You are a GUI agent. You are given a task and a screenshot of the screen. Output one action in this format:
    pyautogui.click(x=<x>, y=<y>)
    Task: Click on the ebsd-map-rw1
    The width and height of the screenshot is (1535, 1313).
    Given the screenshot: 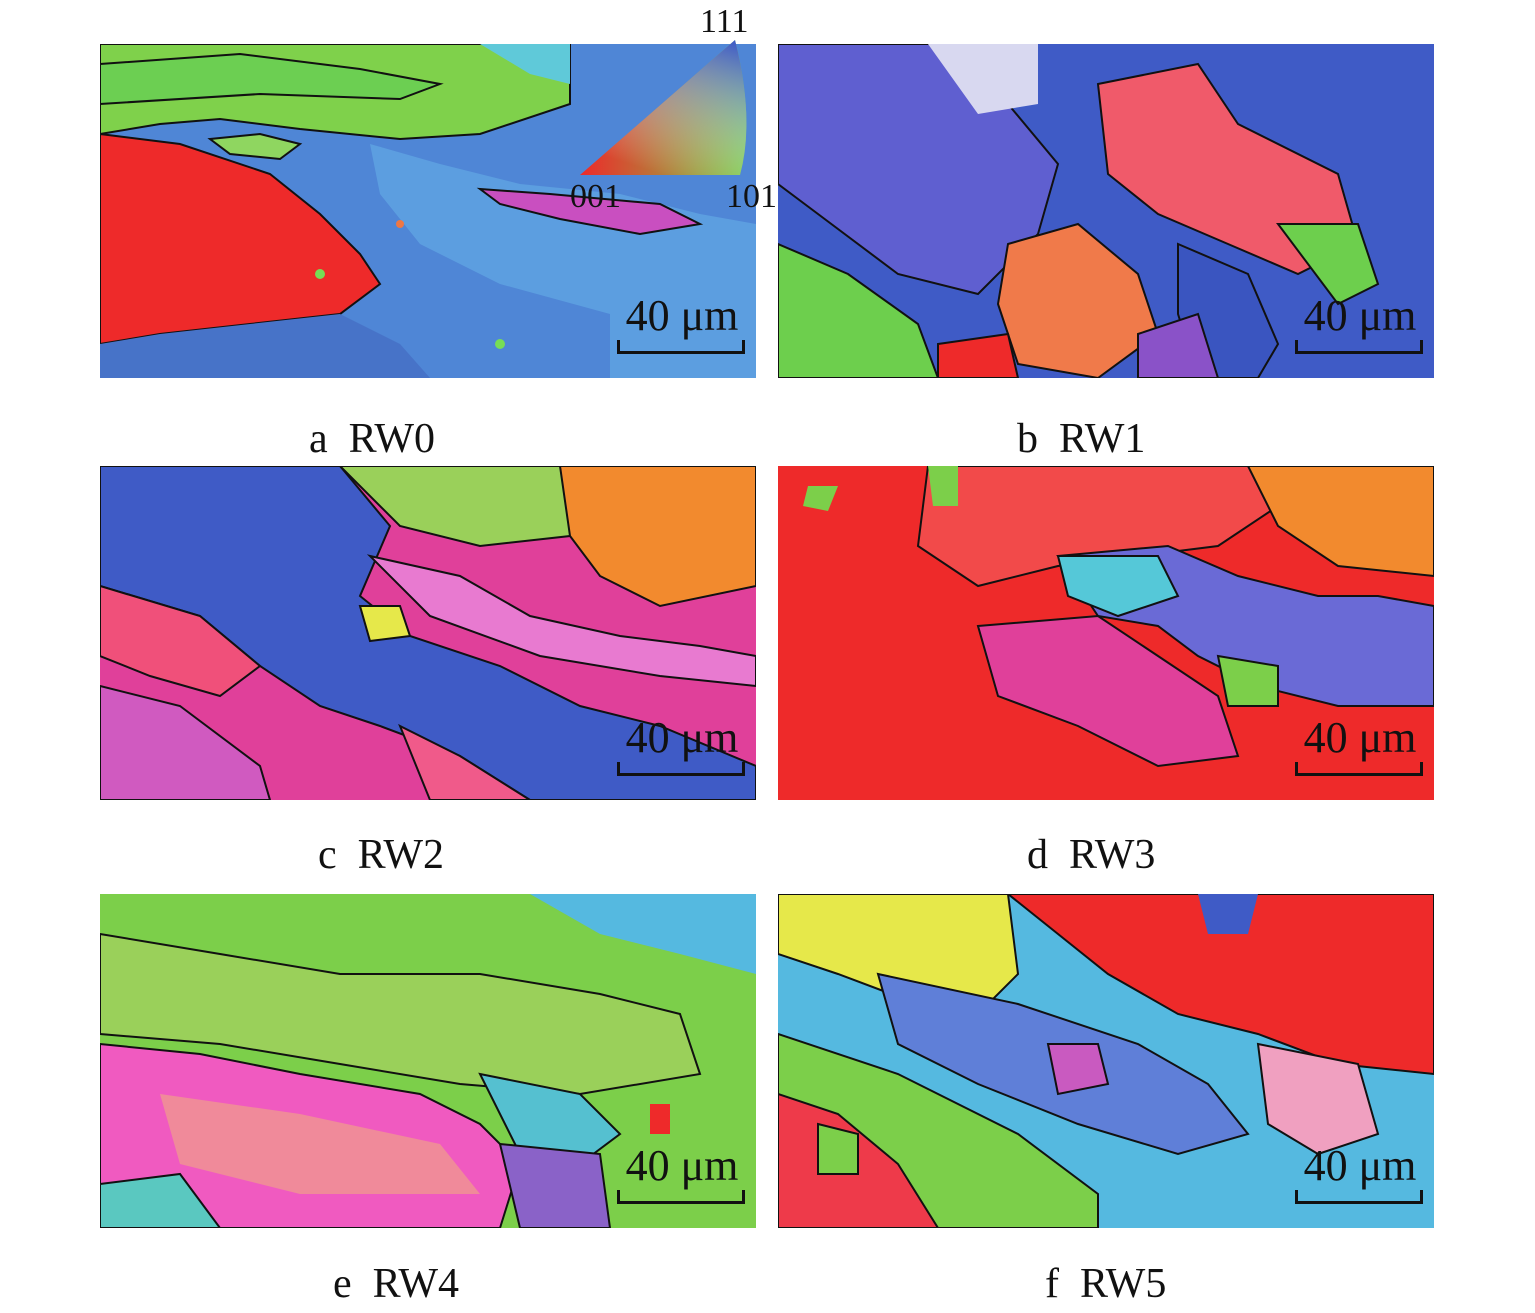 What is the action you would take?
    pyautogui.click(x=1106, y=211)
    